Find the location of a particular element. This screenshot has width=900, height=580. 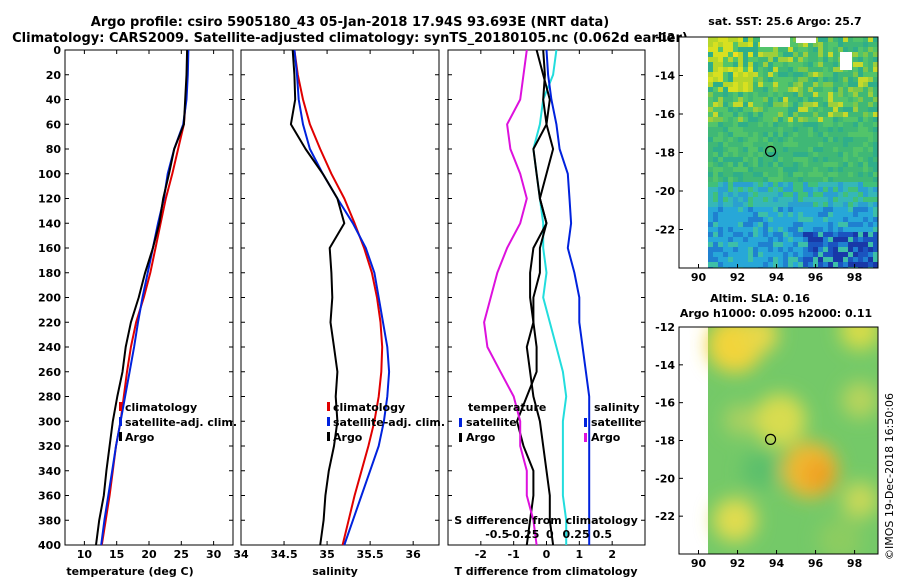

xtick-label: 35.5 is located at coordinates (370, 554).